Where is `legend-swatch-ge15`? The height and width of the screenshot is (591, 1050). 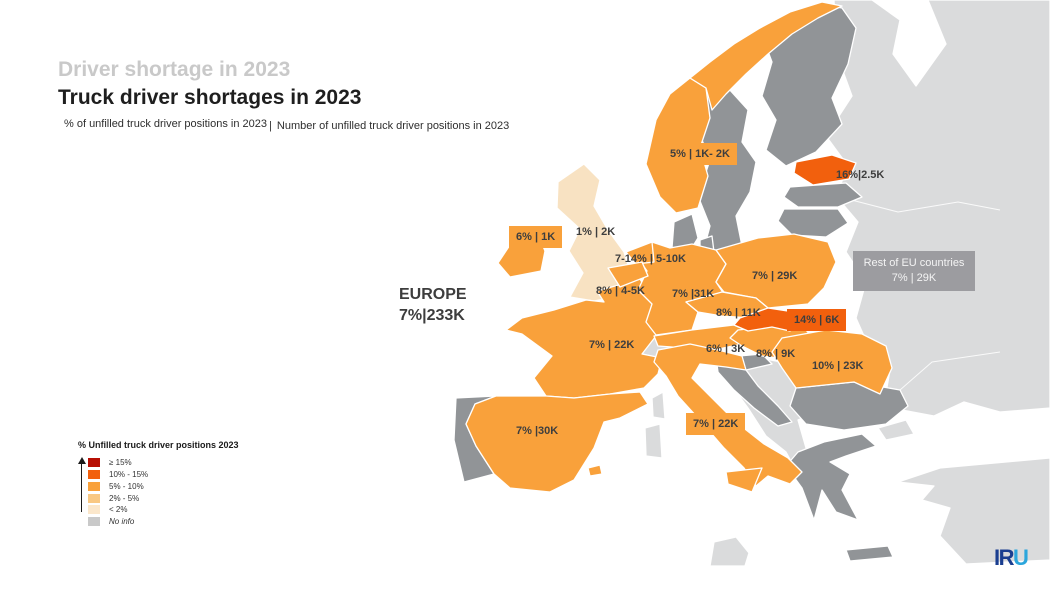 legend-swatch-ge15 is located at coordinates (94, 462).